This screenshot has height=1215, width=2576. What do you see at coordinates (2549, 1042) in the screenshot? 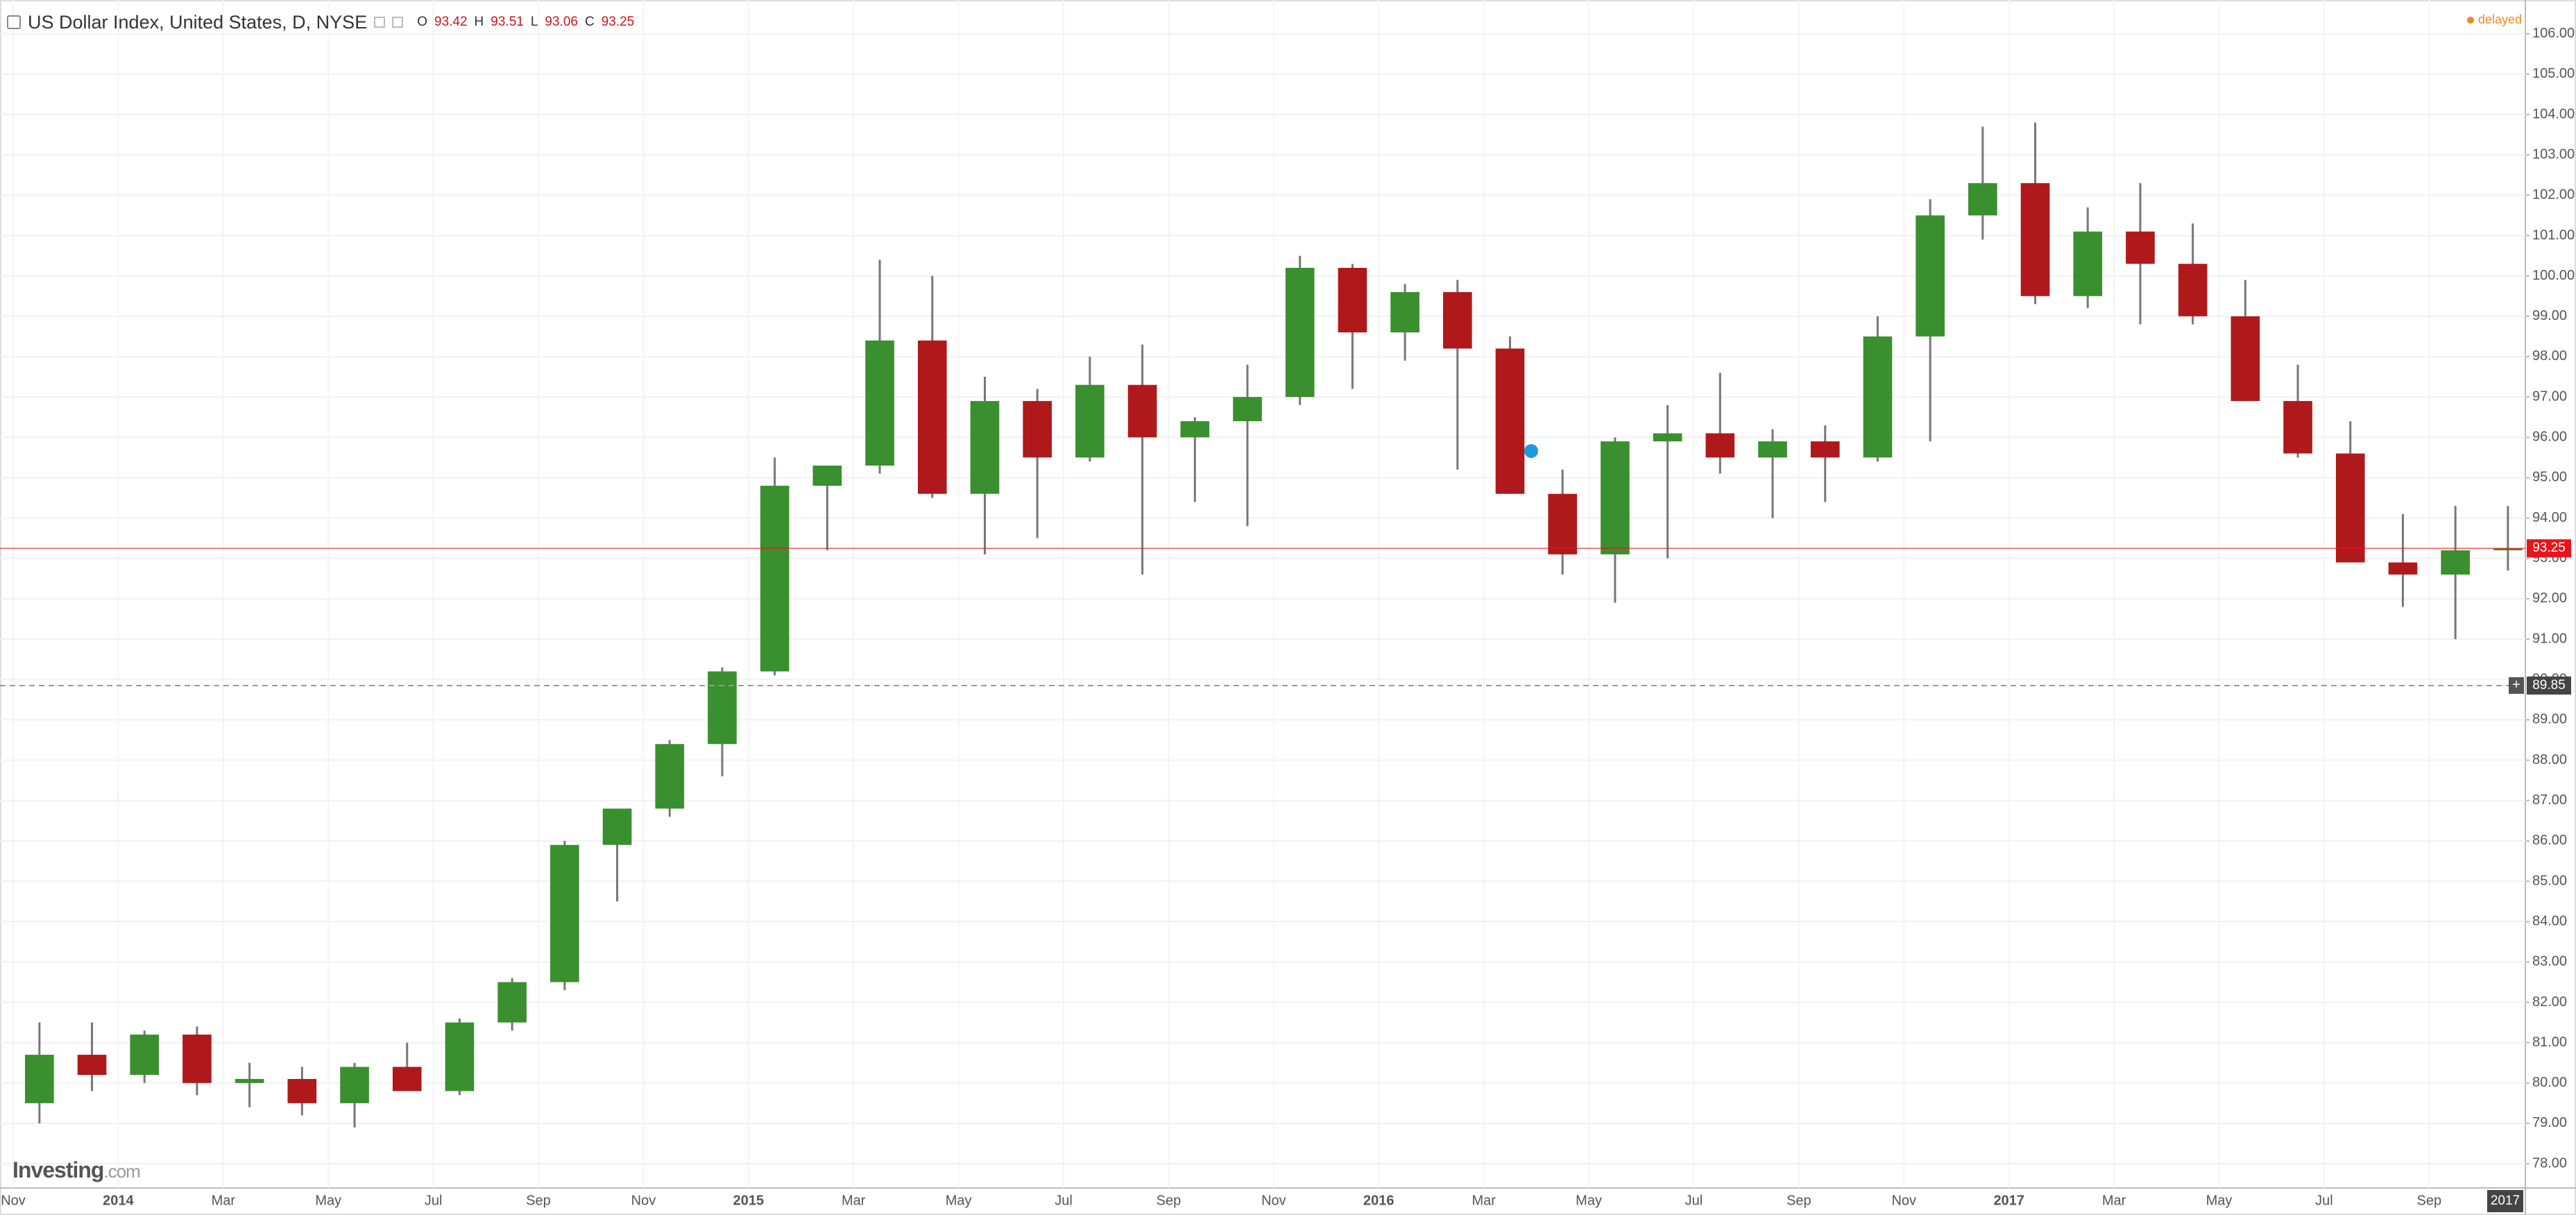
I see `y-tick-label: 81.00` at bounding box center [2549, 1042].